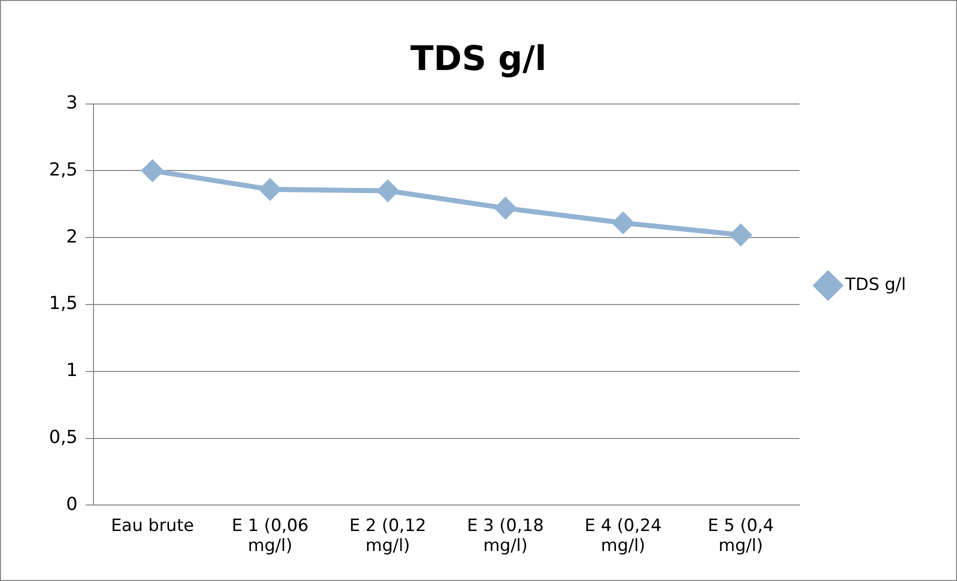  Describe the element at coordinates (505, 536) in the screenshot. I see `x-tick-label: E 3 (0,18 mg/l)` at that location.